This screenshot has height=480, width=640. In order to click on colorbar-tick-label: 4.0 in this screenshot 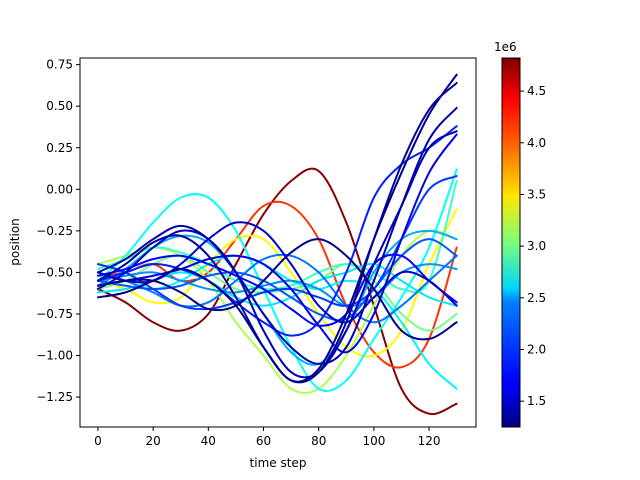, I will do `click(536, 143)`.